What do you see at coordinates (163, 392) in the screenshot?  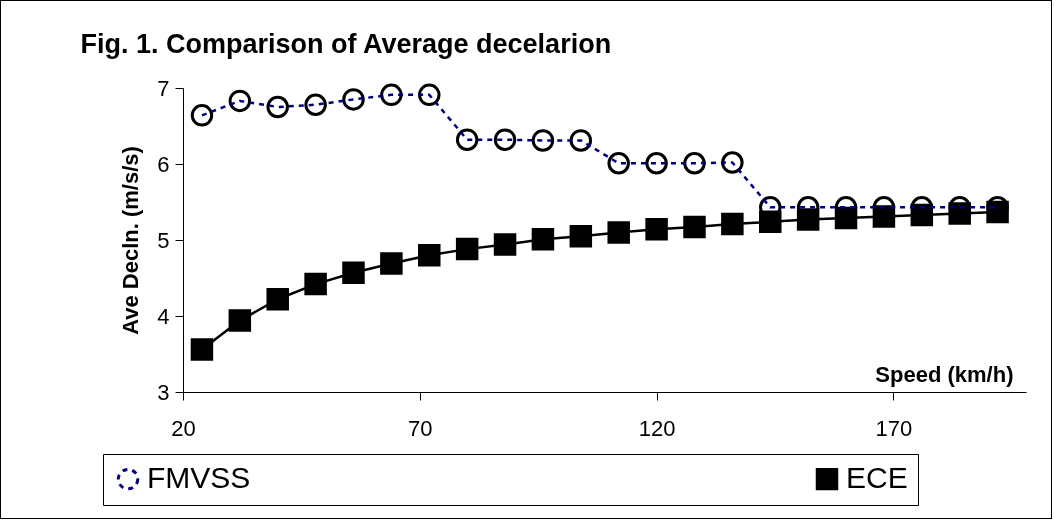 I see `y-tick-label: 3` at bounding box center [163, 392].